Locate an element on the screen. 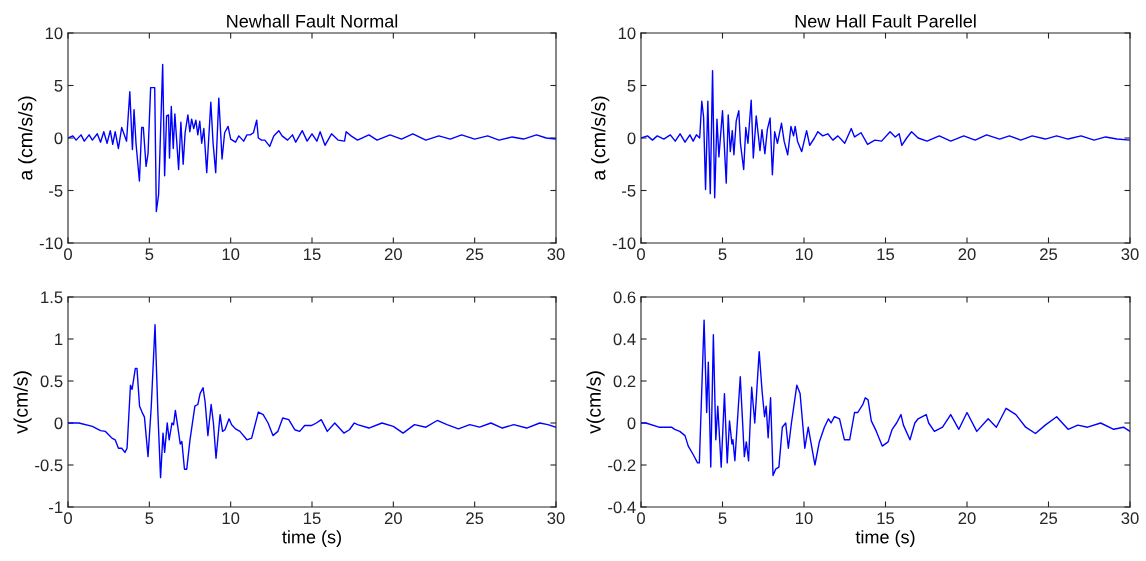  y-tick-label: -0.4 is located at coordinates (622, 507).